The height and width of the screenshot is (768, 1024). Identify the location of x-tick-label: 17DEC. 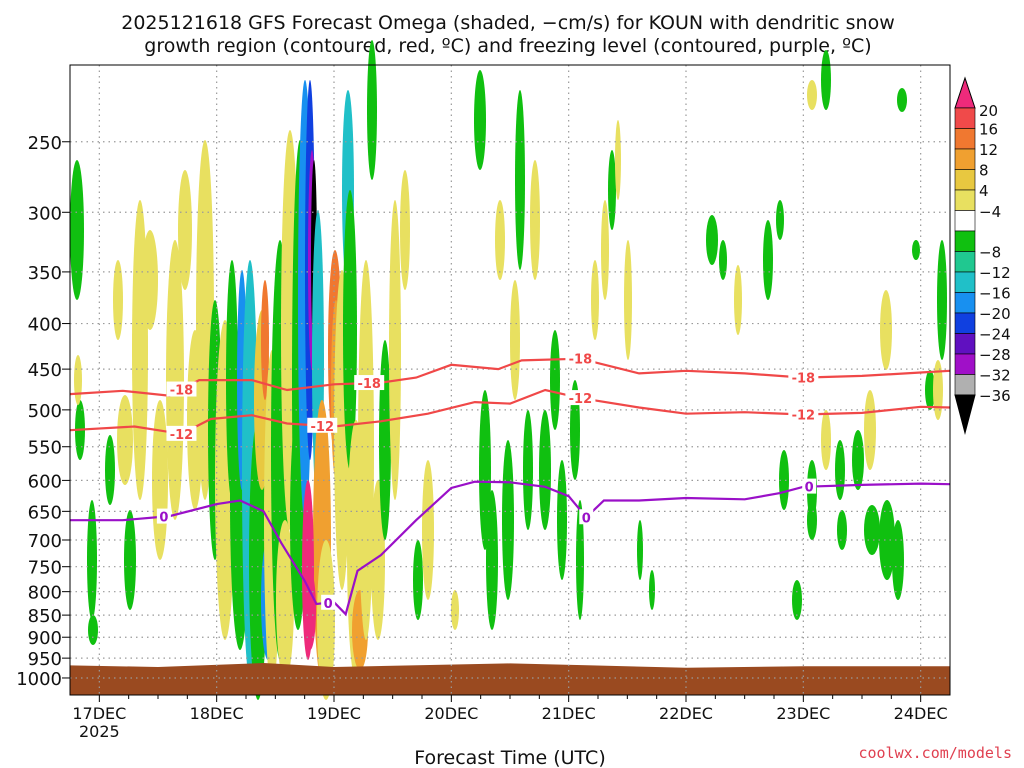
(99, 713).